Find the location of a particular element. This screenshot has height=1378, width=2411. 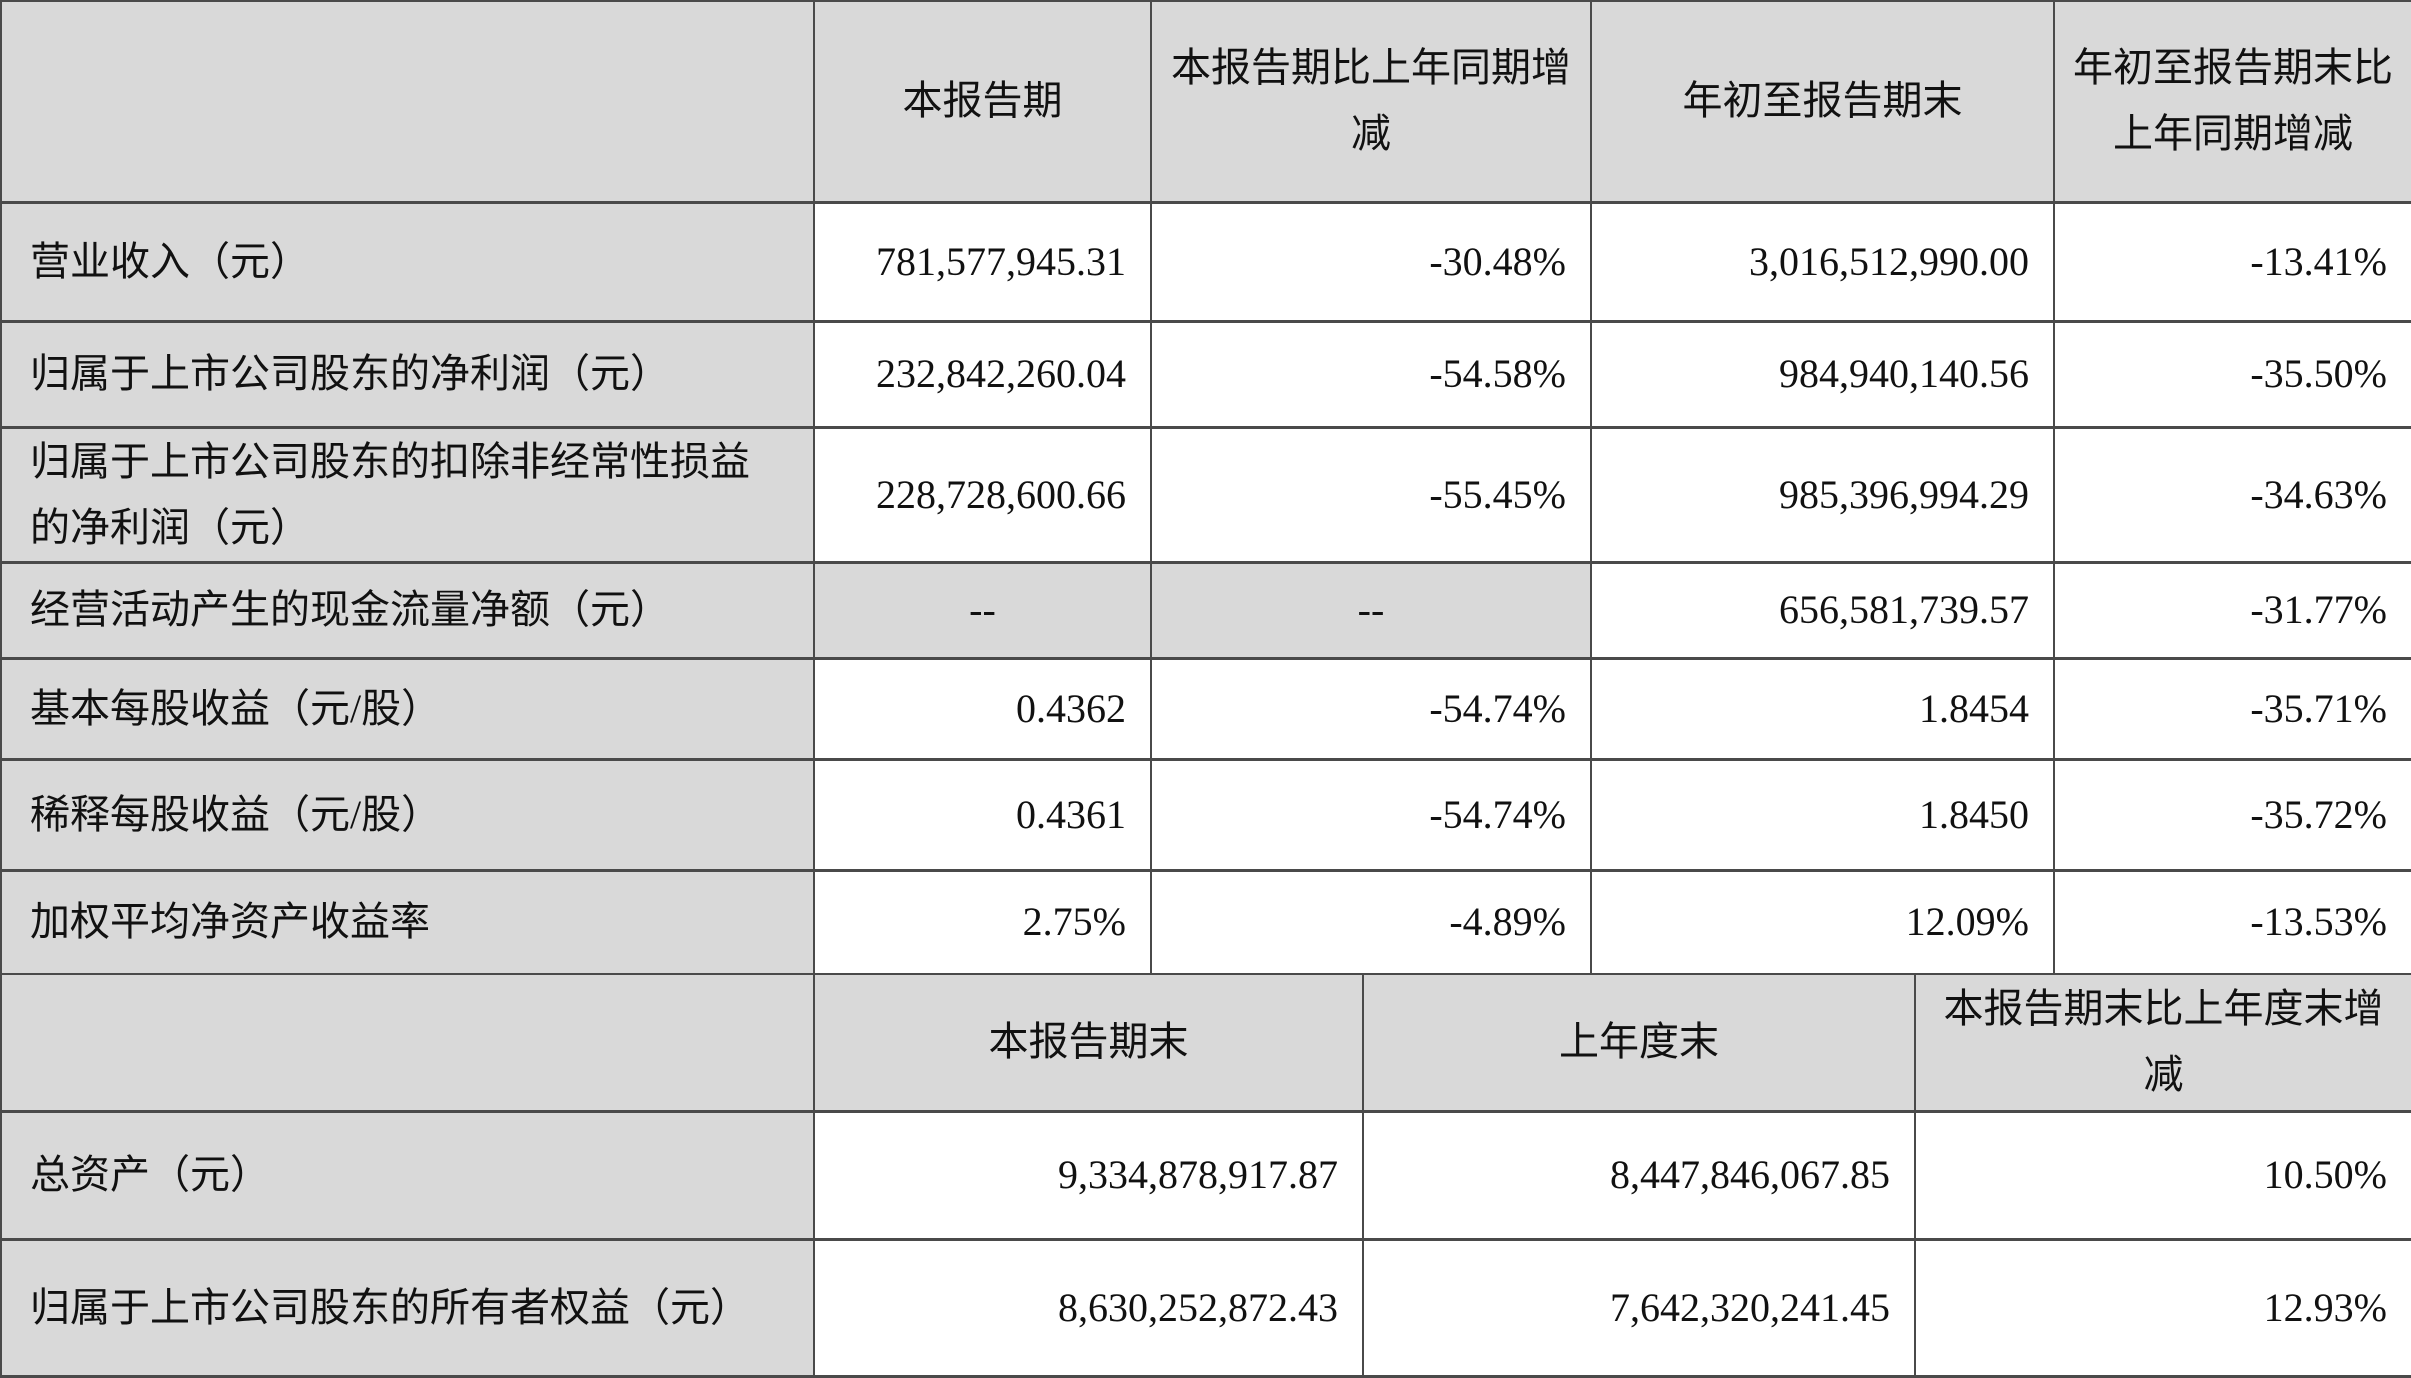

cell-value: 0.4361 is located at coordinates (982, 814).